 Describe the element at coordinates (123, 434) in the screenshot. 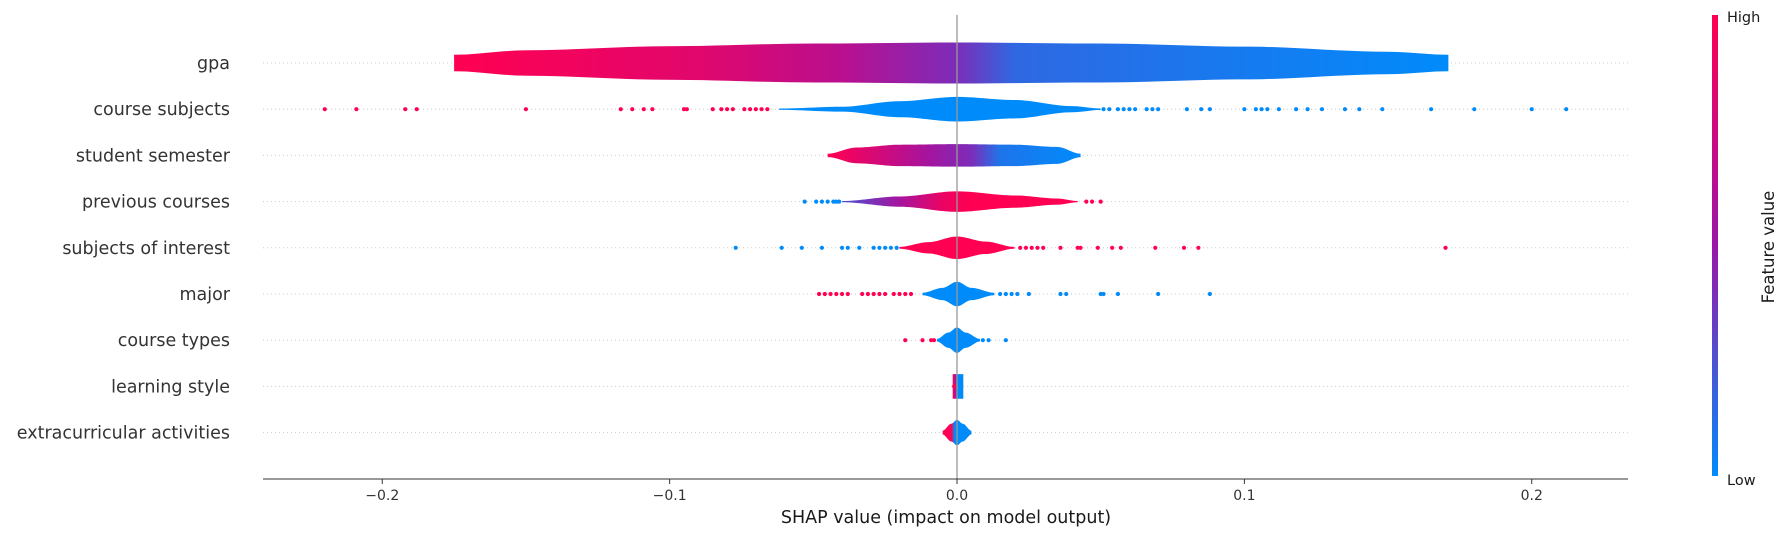

I see `feature-label: extracurricular activities` at that location.